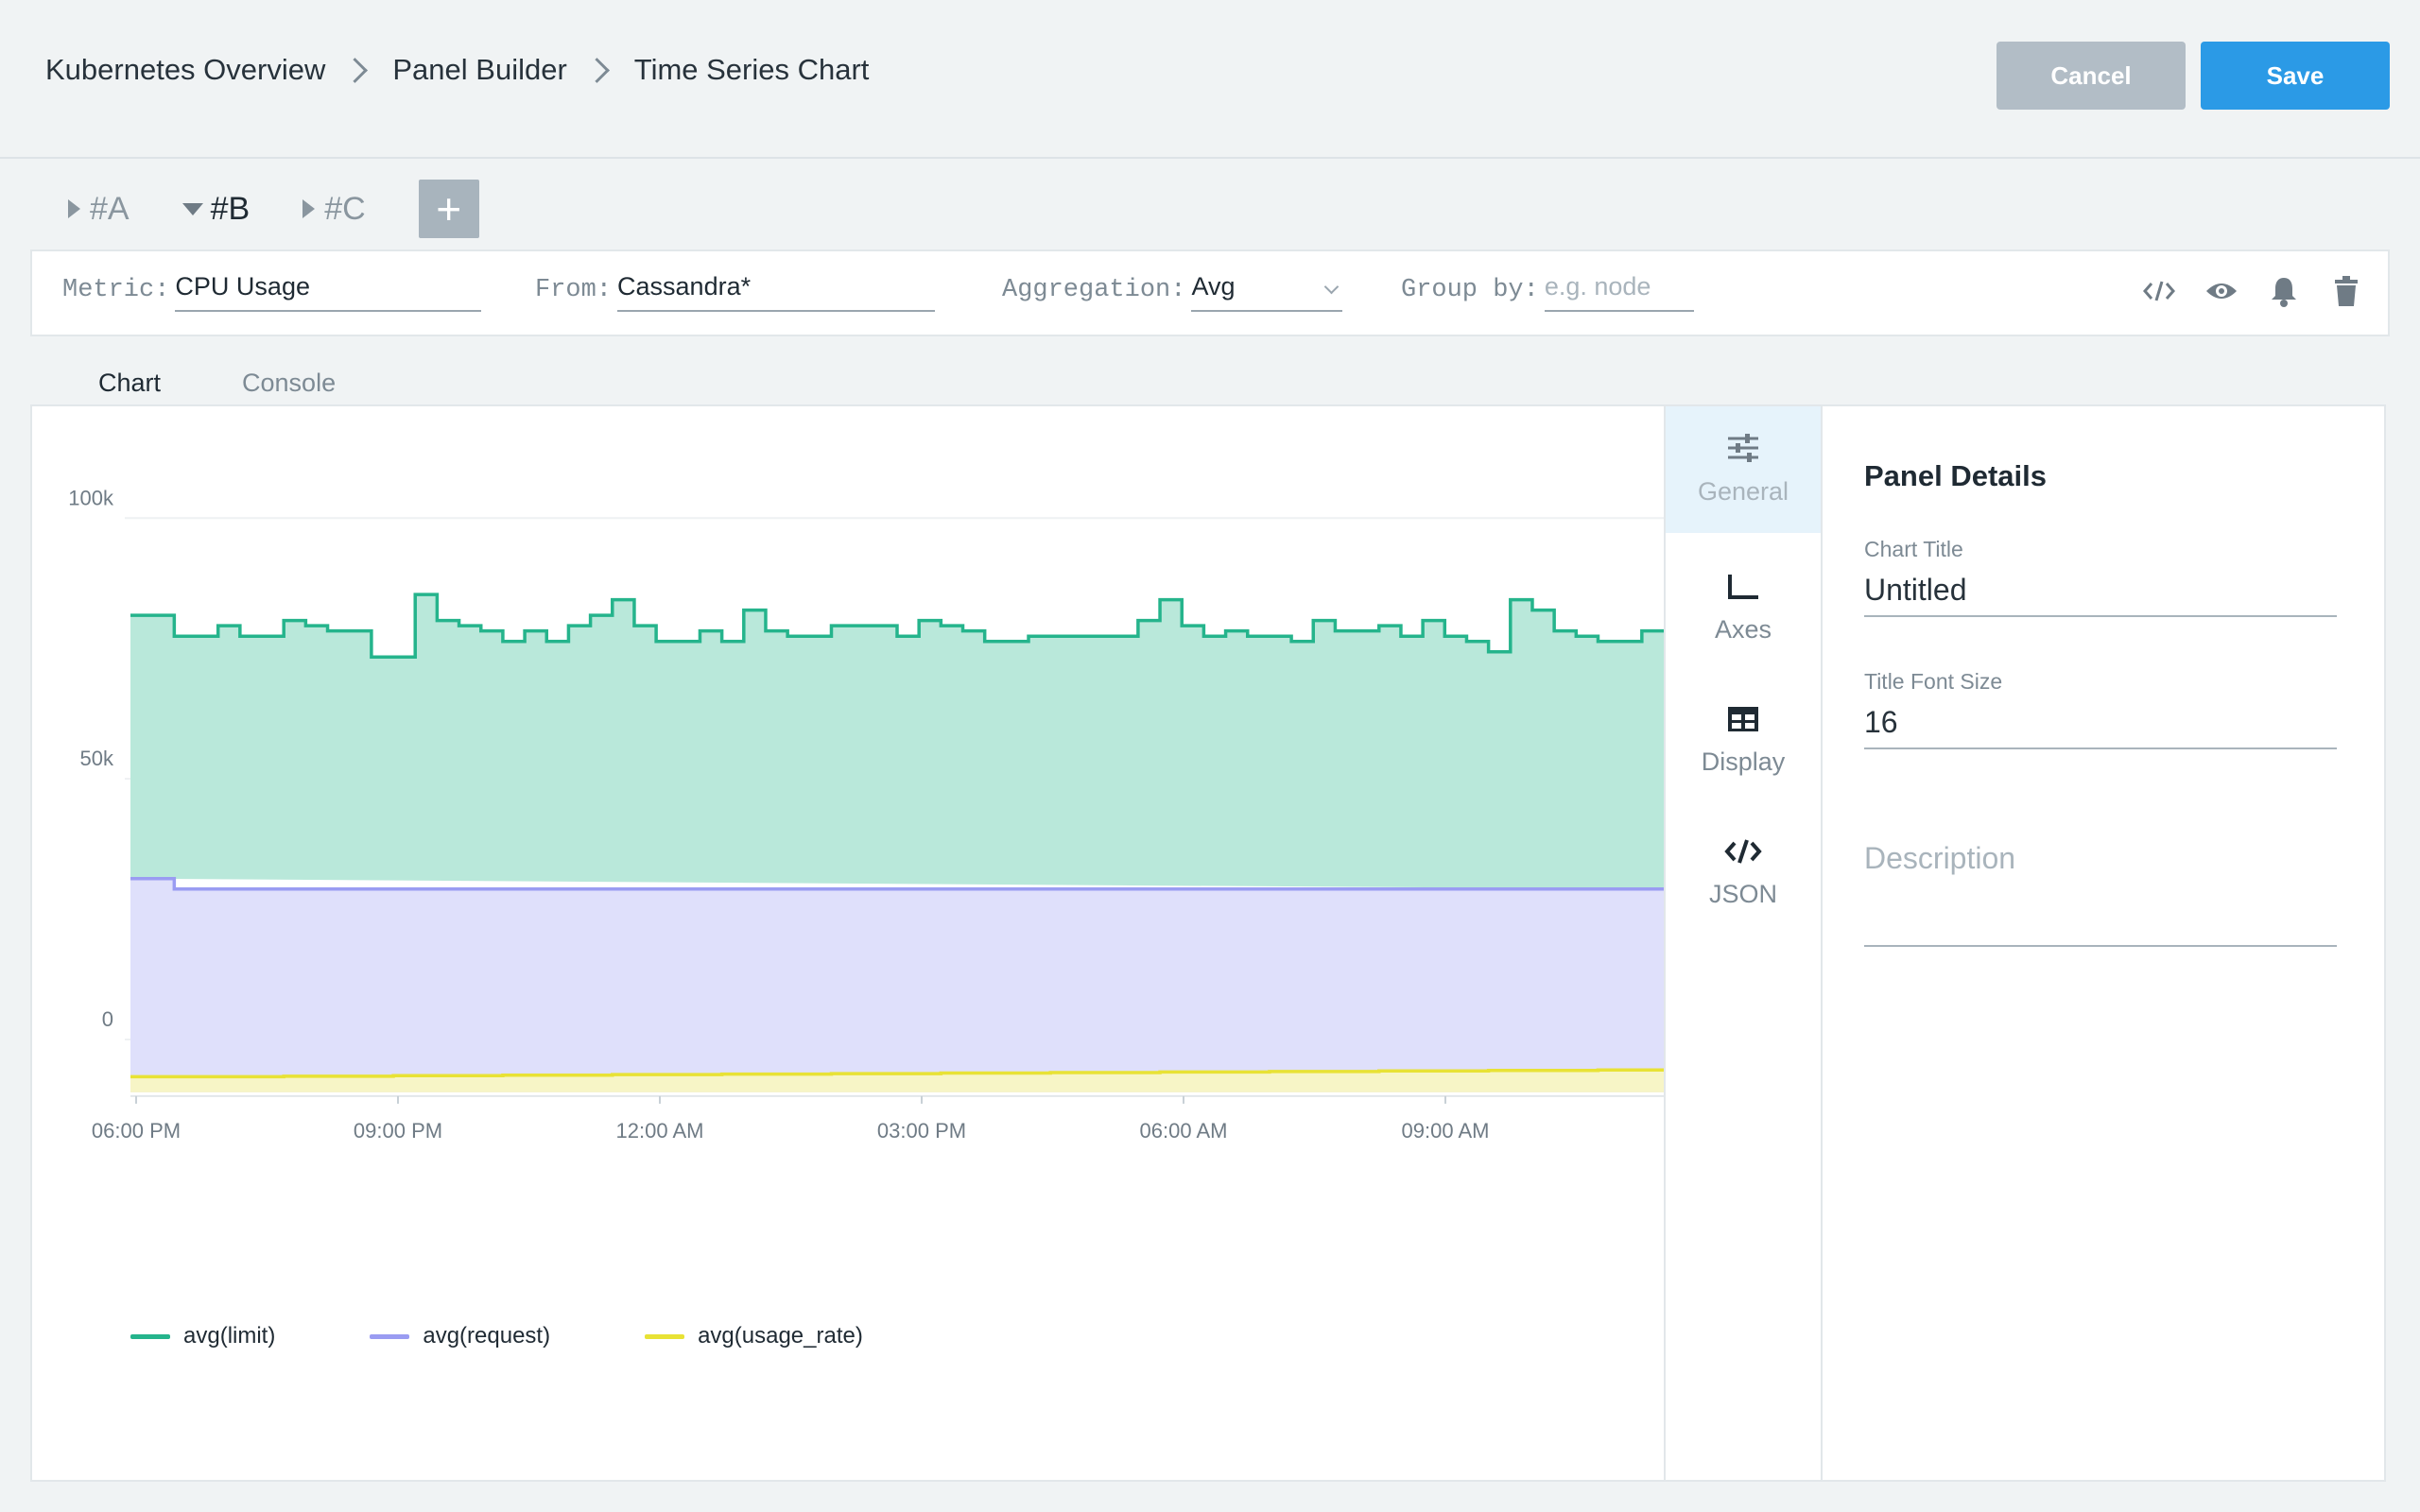  Describe the element at coordinates (97, 758) in the screenshot. I see `y-tick-label: 50k` at that location.